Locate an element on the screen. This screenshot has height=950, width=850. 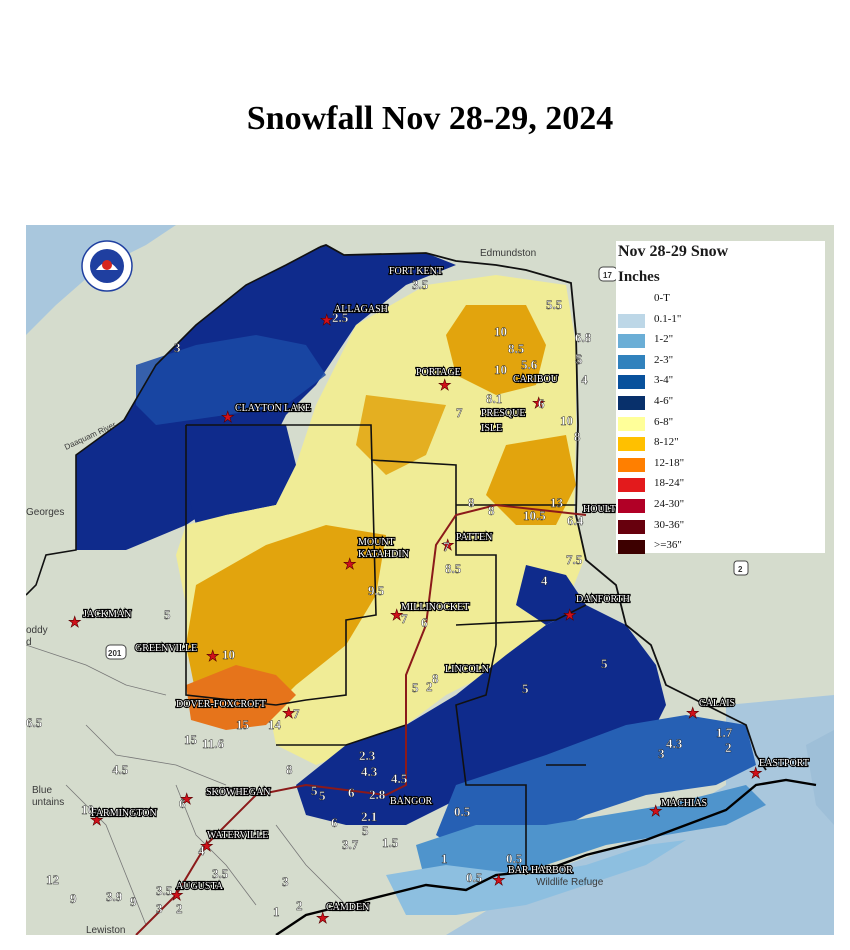
legend-label: 0.1-1" is located at coordinates (668, 318).